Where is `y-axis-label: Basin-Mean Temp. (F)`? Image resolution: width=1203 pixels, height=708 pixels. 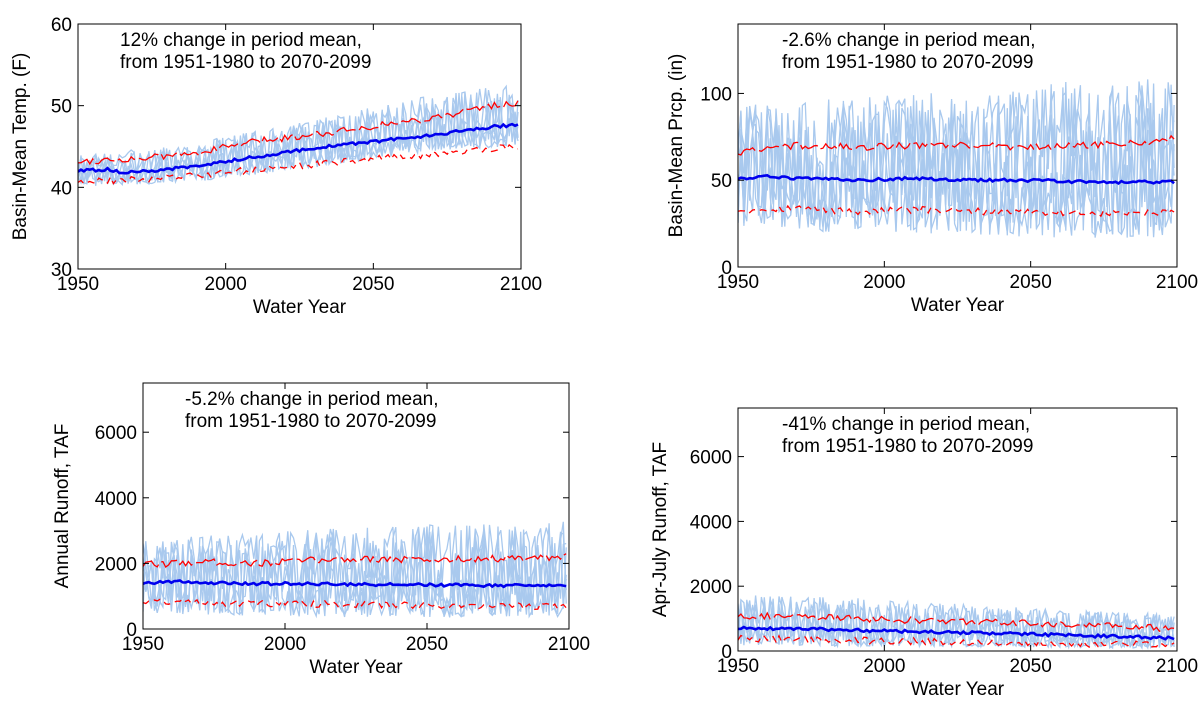
y-axis-label: Basin-Mean Temp. (F) is located at coordinates (20, 147).